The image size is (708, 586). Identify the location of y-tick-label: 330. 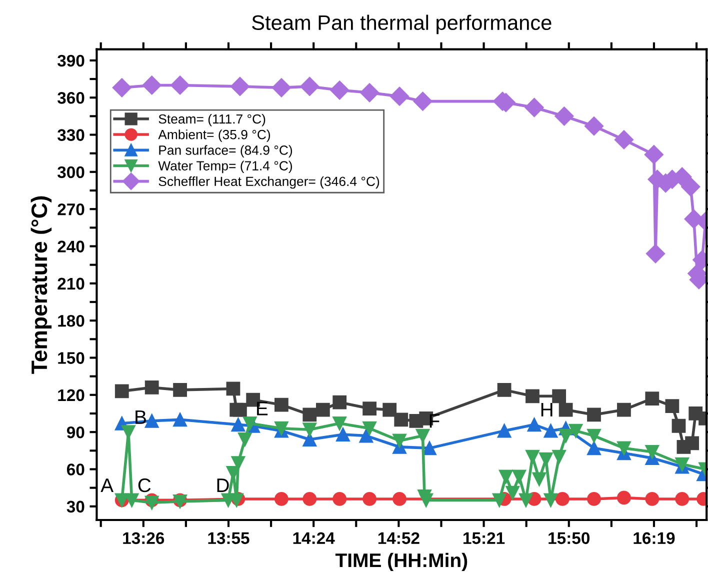
(70, 135).